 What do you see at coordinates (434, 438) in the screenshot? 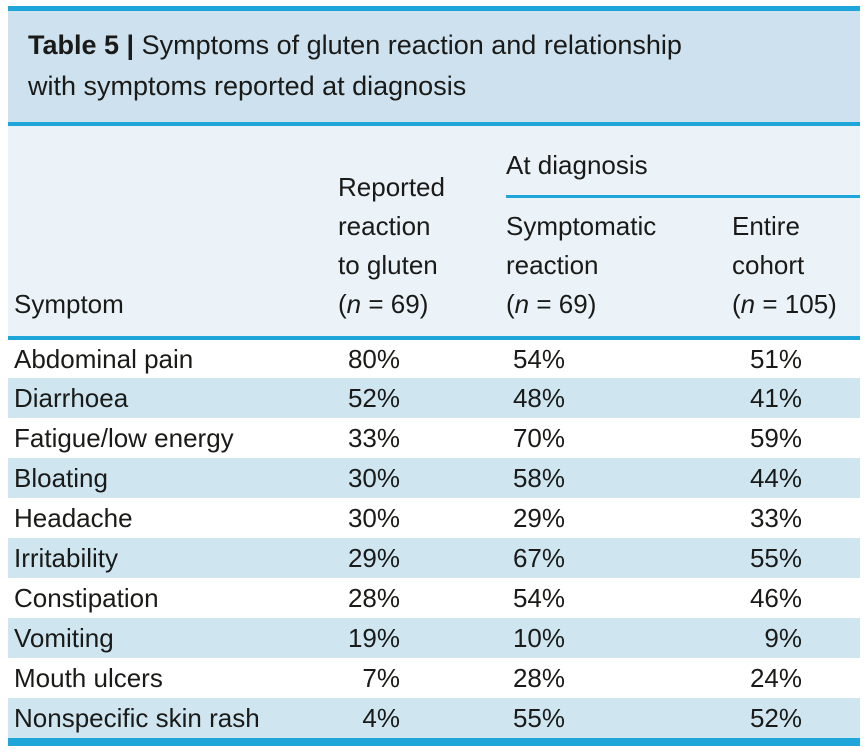
I see `table-row: Fatigue/low energy 33% 70% 59%` at bounding box center [434, 438].